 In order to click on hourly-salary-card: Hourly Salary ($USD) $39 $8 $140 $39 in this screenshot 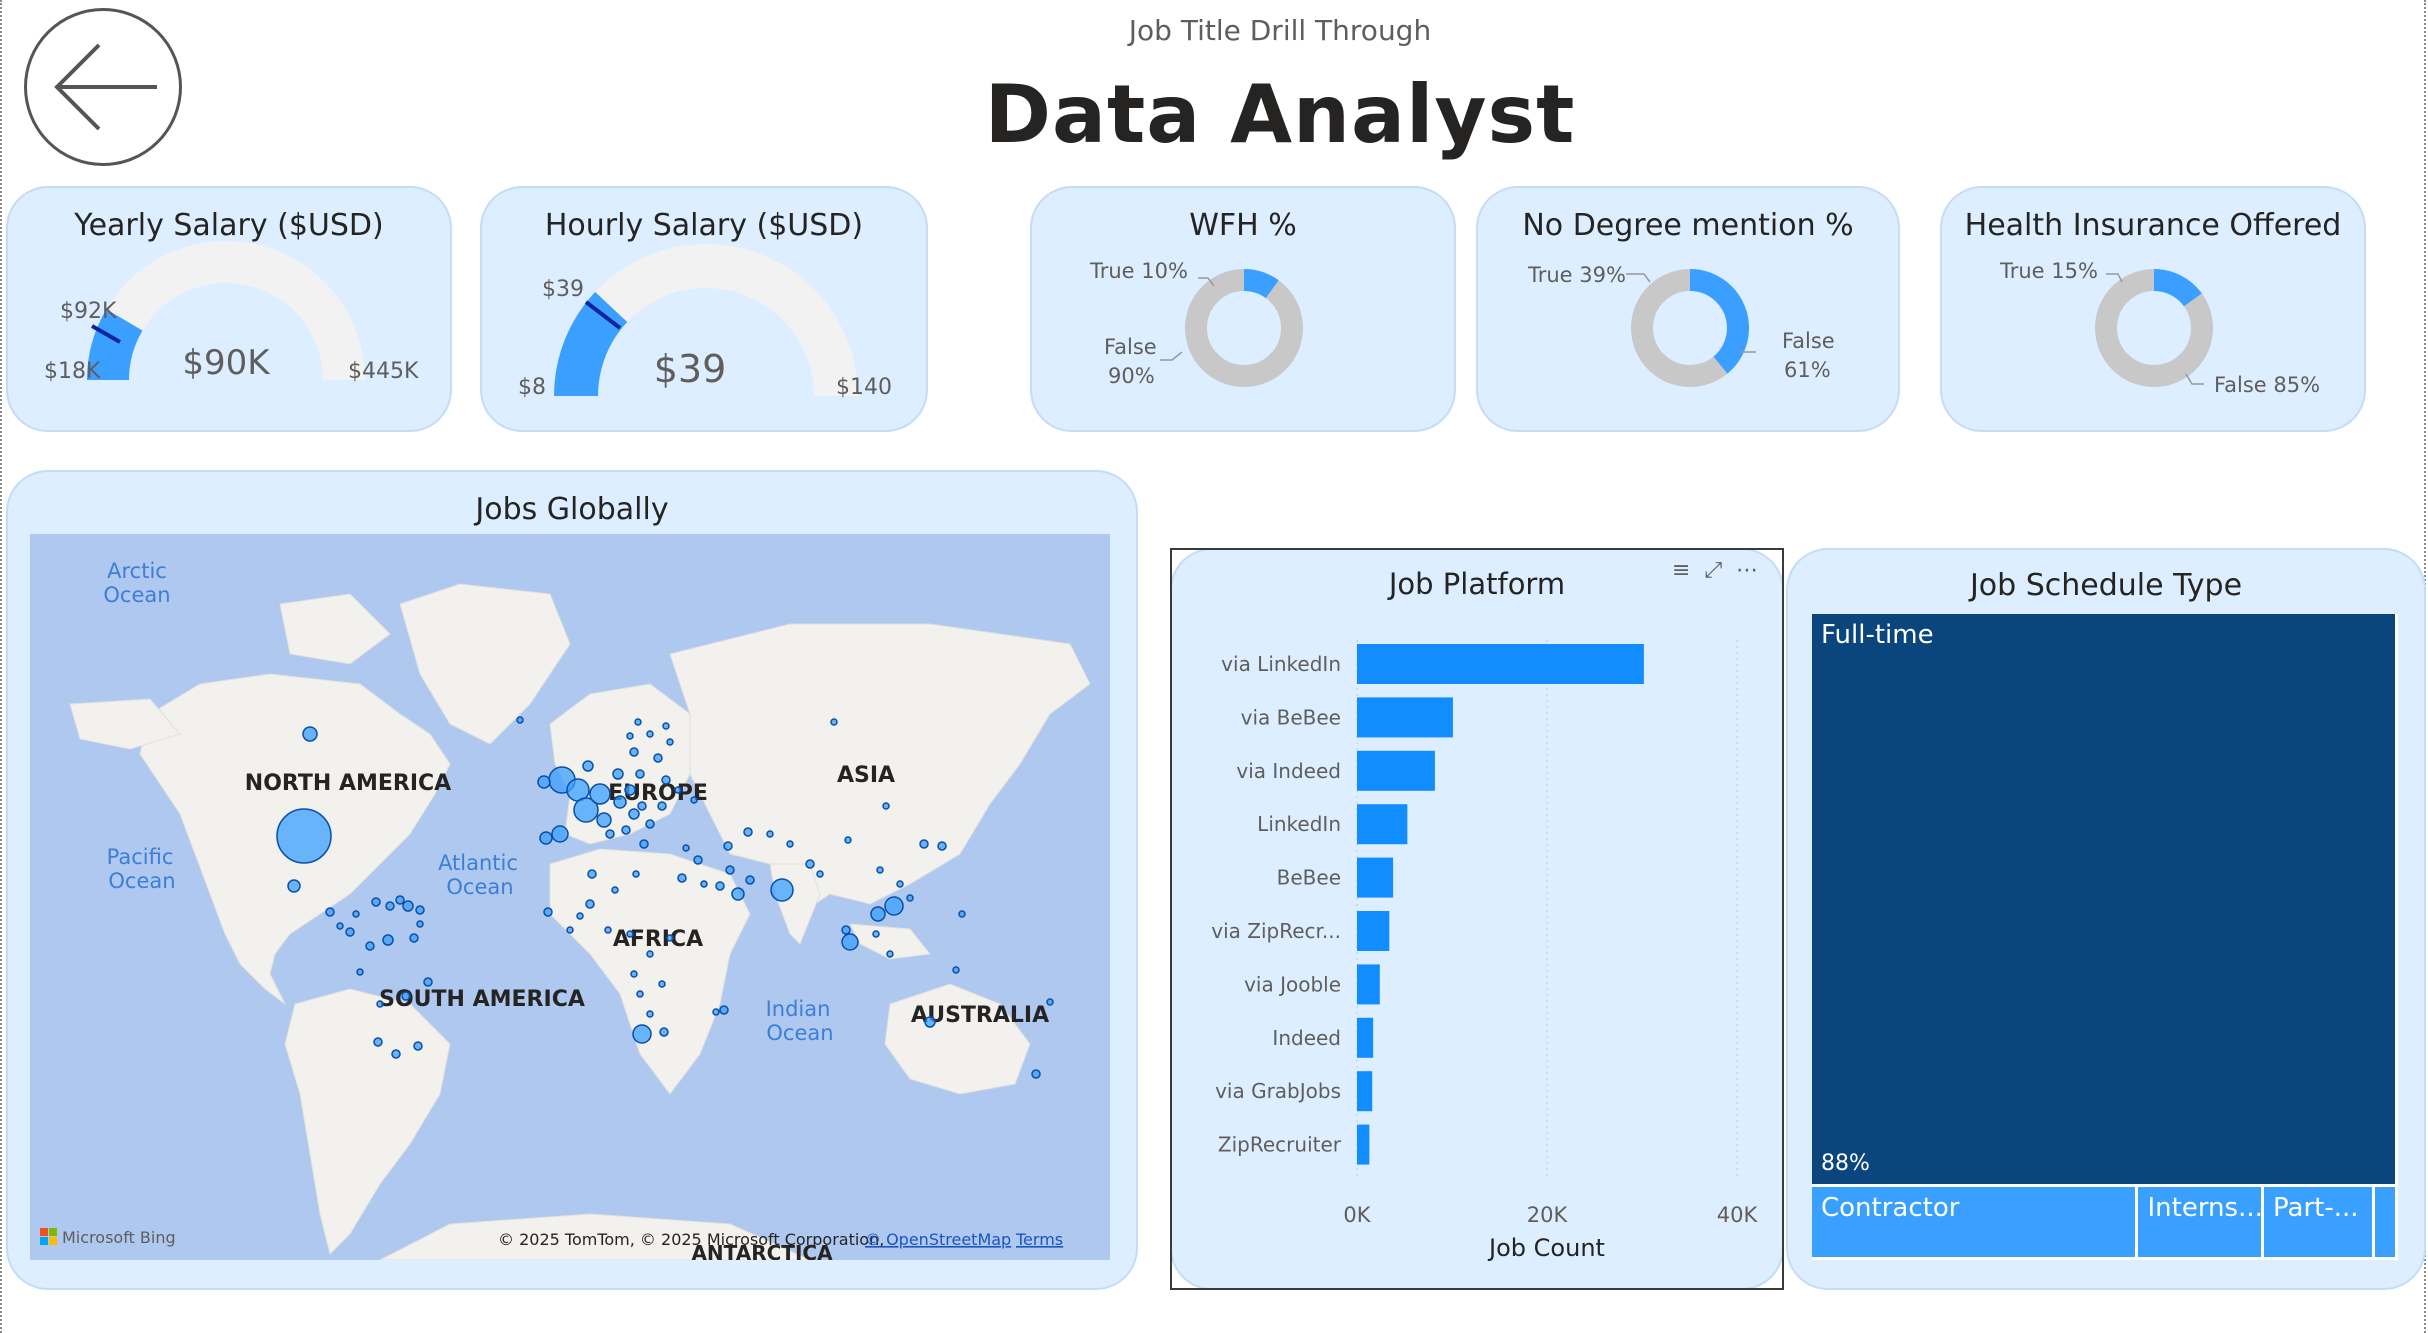, I will do `click(704, 309)`.